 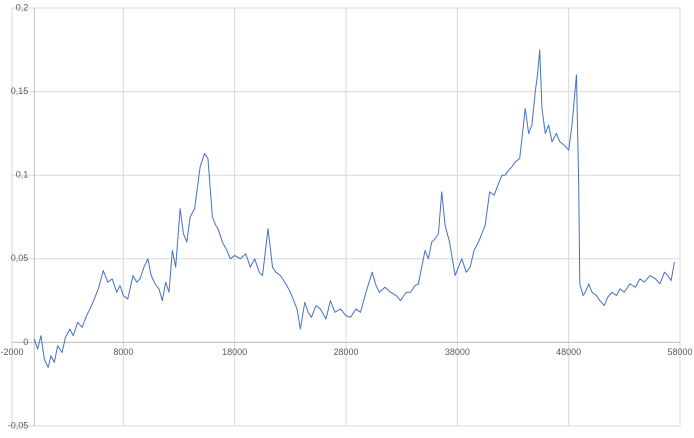 I want to click on y-tick-label: 0,1, so click(x=22, y=175).